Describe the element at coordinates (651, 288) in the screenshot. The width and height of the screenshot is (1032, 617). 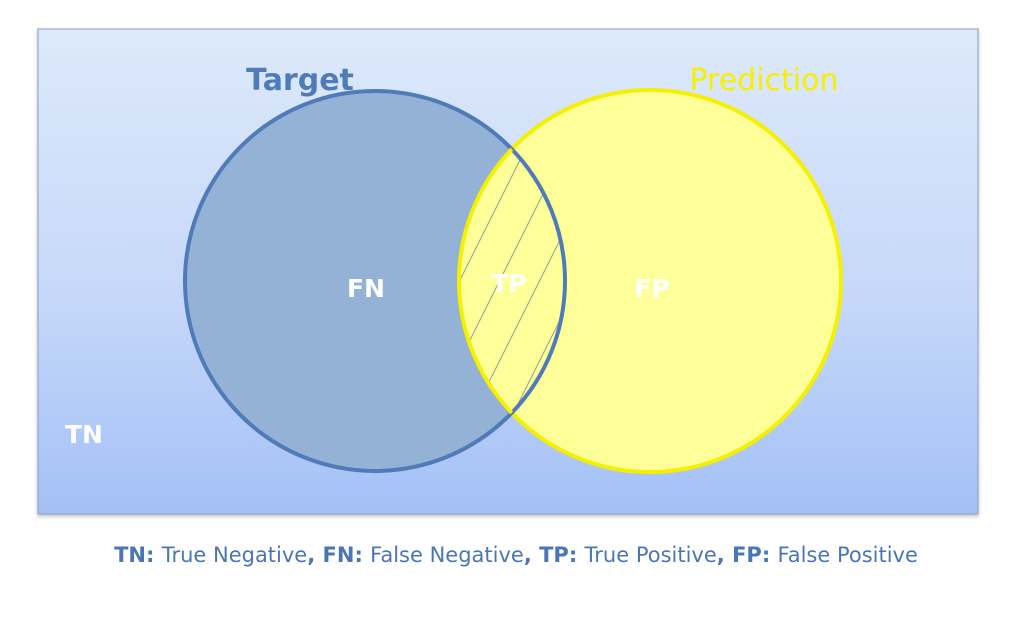
I see `fp-label: FP` at that location.